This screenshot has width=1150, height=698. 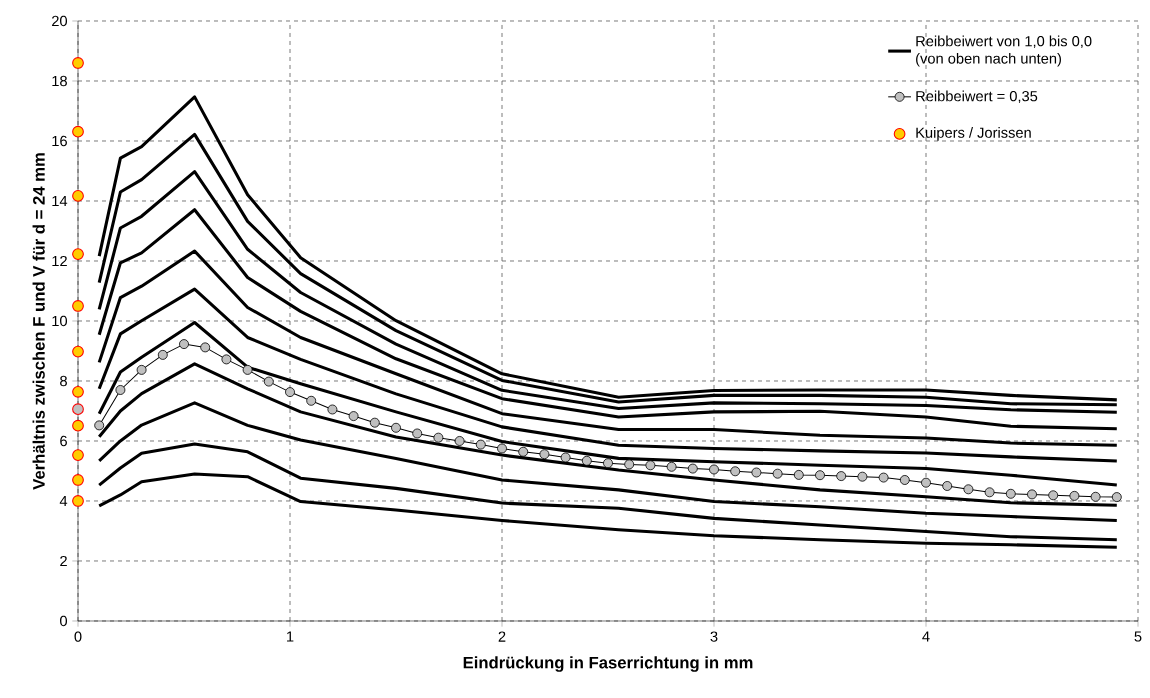 I want to click on y-tick-label: 6, so click(x=63, y=441).